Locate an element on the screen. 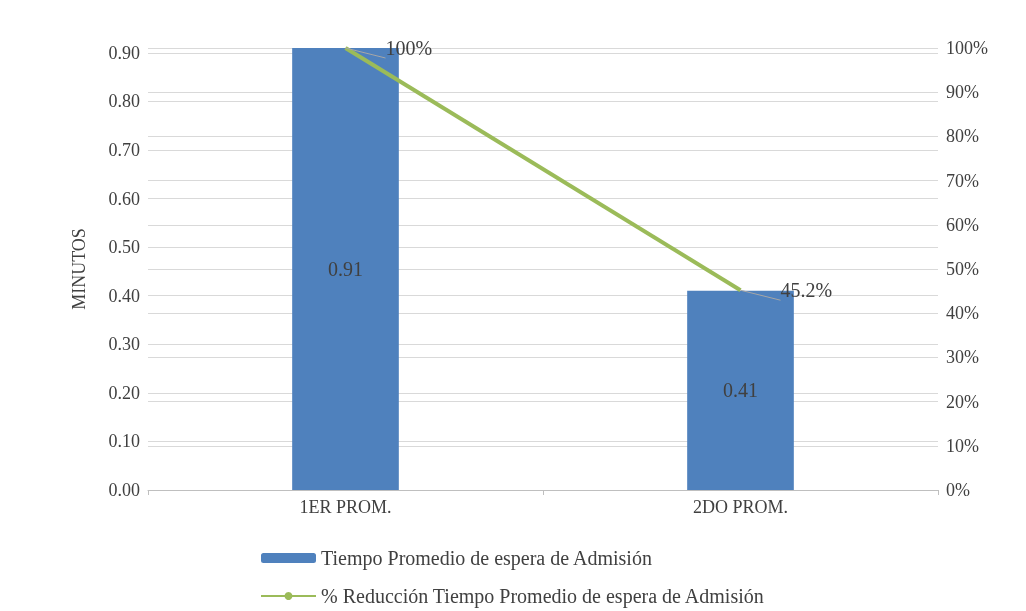 The image size is (1026, 611). data-label: 45.2% is located at coordinates (806, 290).